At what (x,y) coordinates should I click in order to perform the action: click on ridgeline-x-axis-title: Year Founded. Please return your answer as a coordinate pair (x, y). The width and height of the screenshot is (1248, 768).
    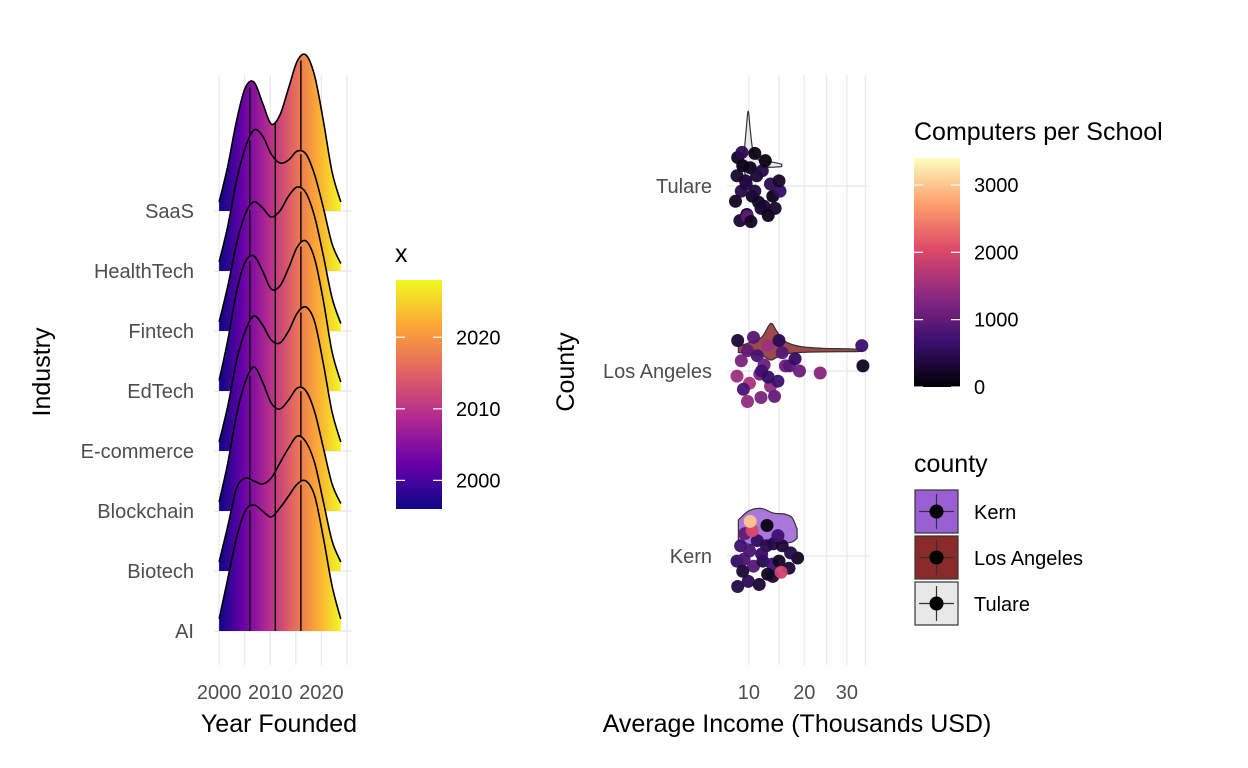
    Looking at the image, I should click on (279, 724).